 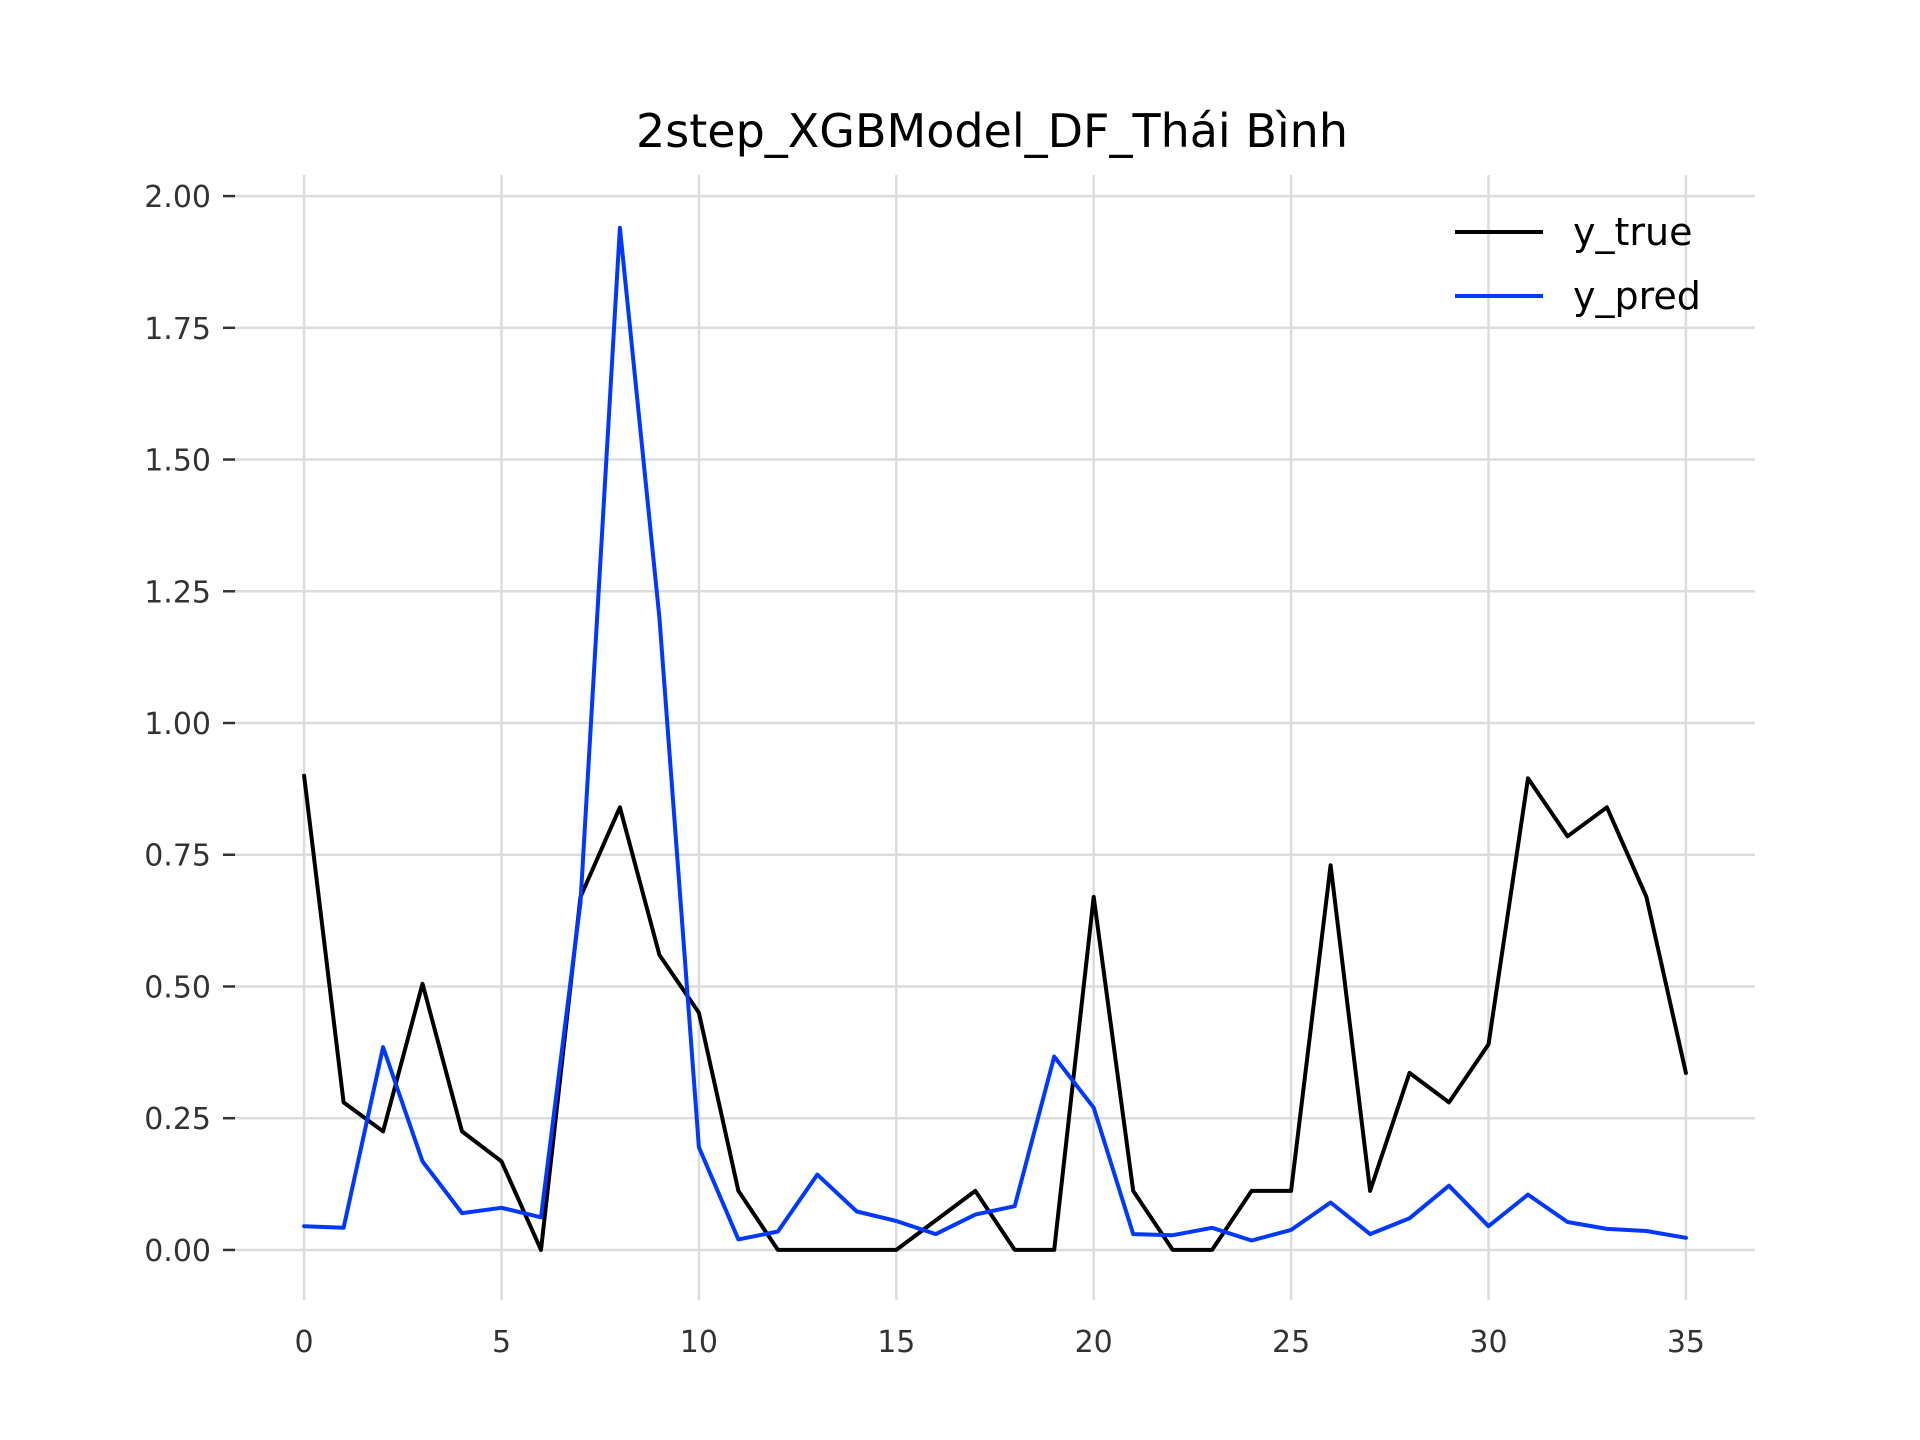 What do you see at coordinates (1637, 296) in the screenshot?
I see `legend-label: y_pred` at bounding box center [1637, 296].